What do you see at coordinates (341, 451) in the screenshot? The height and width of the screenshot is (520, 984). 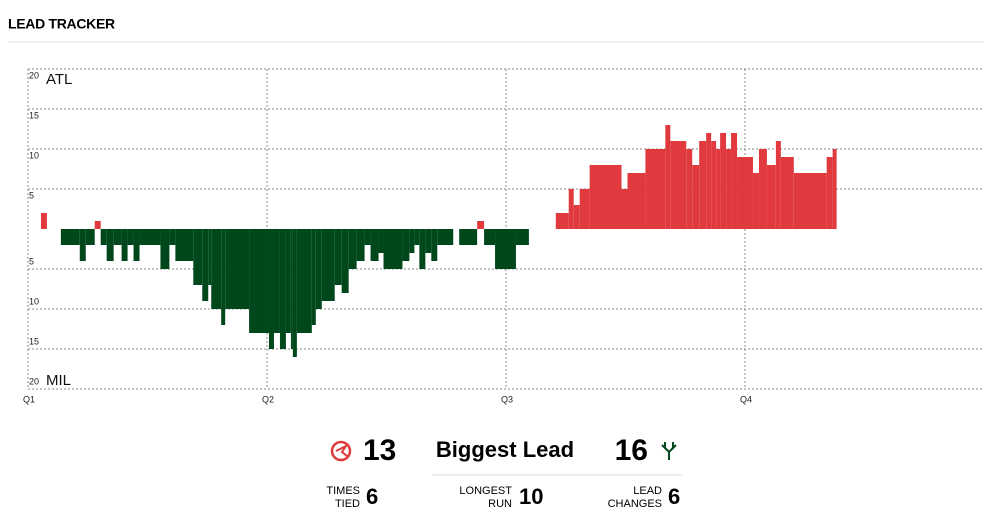 I see `hawks-logo` at bounding box center [341, 451].